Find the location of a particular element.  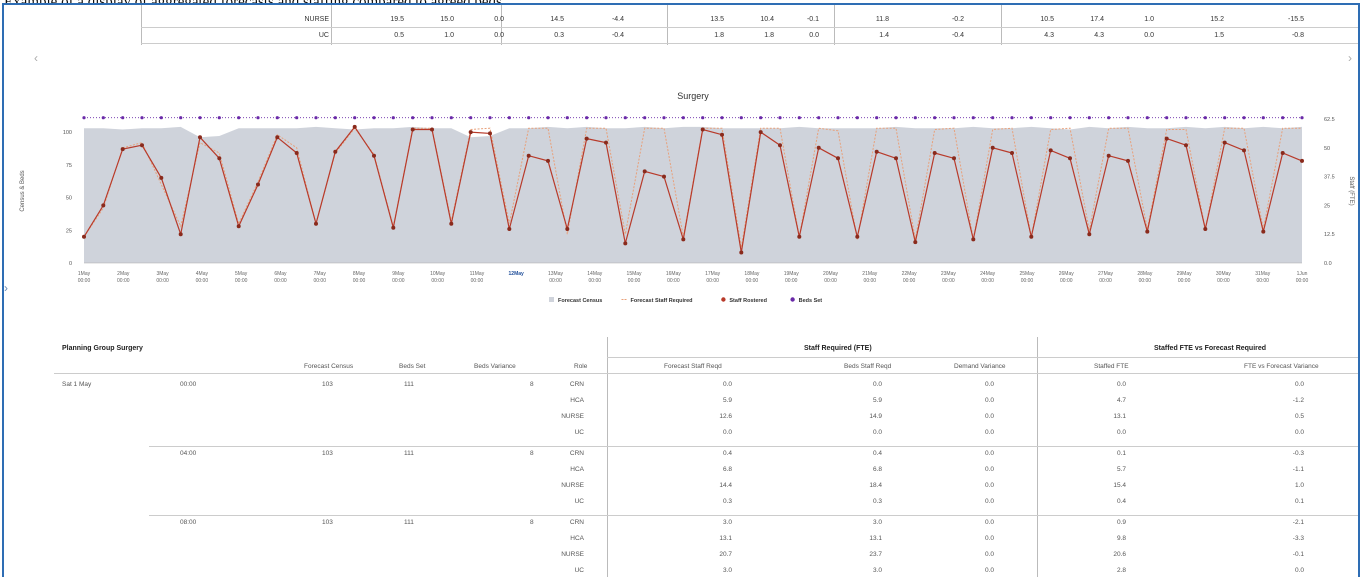

x-tick-label: 12May is located at coordinates (517, 274).